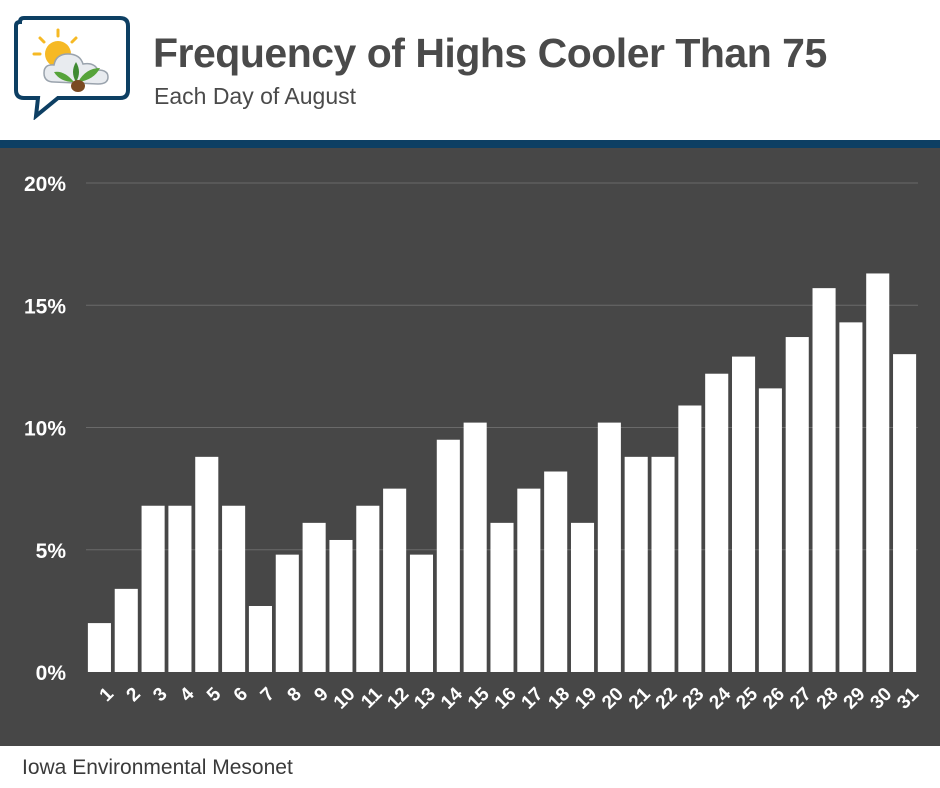 This screenshot has width=940, height=788. Describe the element at coordinates (667, 699) in the screenshot. I see `x-tick-label: 22` at that location.